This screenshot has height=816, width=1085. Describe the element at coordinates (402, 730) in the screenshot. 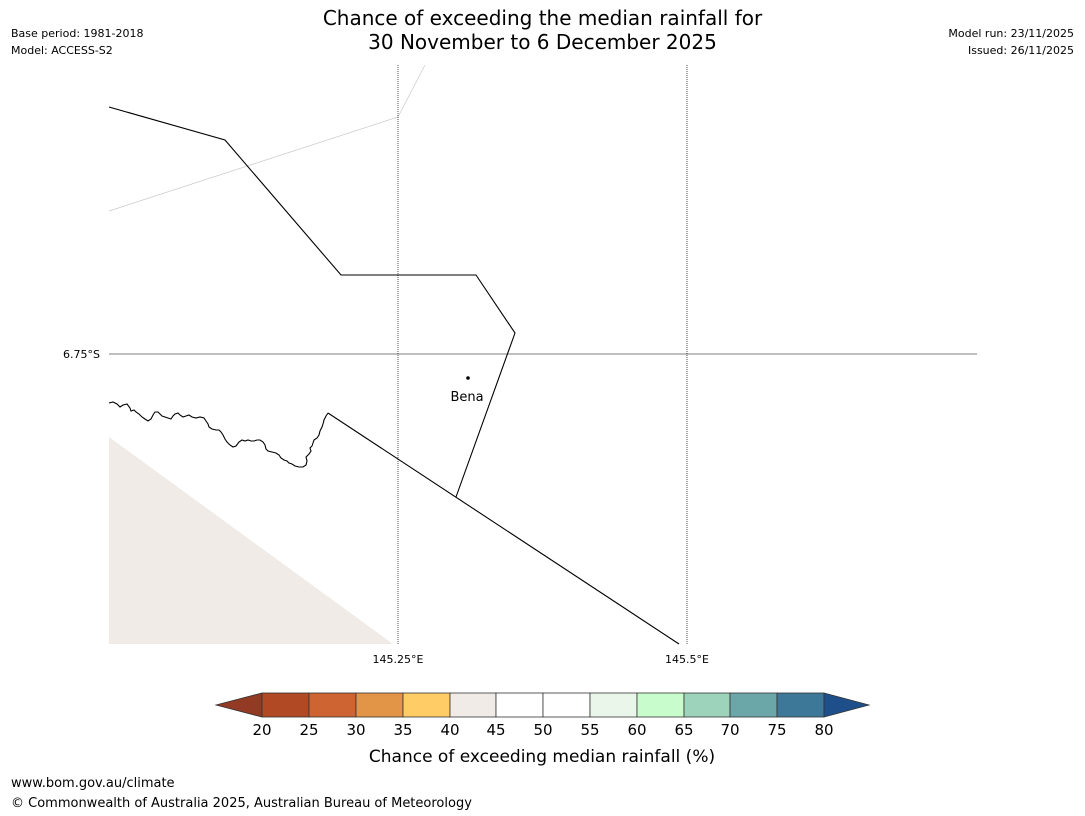

I see `colorbar-tick-label: 35` at that location.